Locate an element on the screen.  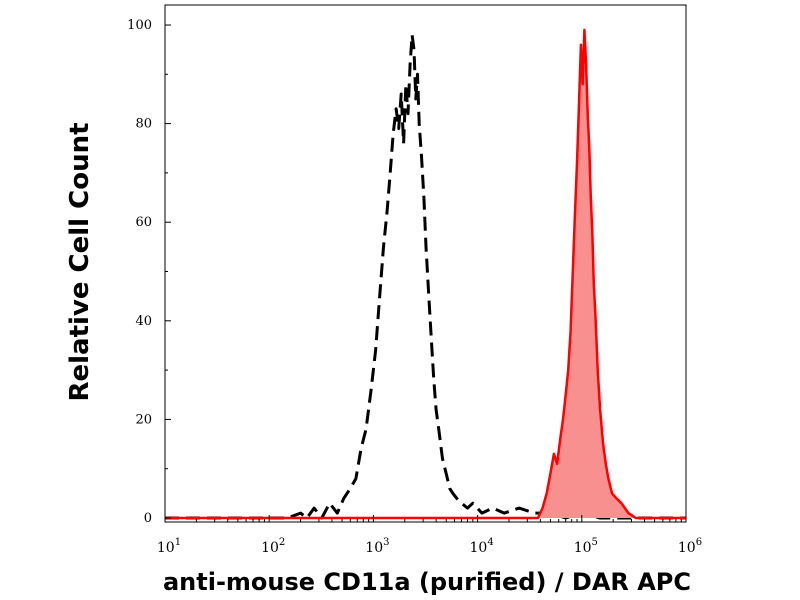
x-tick-label: 10² is located at coordinates (273, 546).